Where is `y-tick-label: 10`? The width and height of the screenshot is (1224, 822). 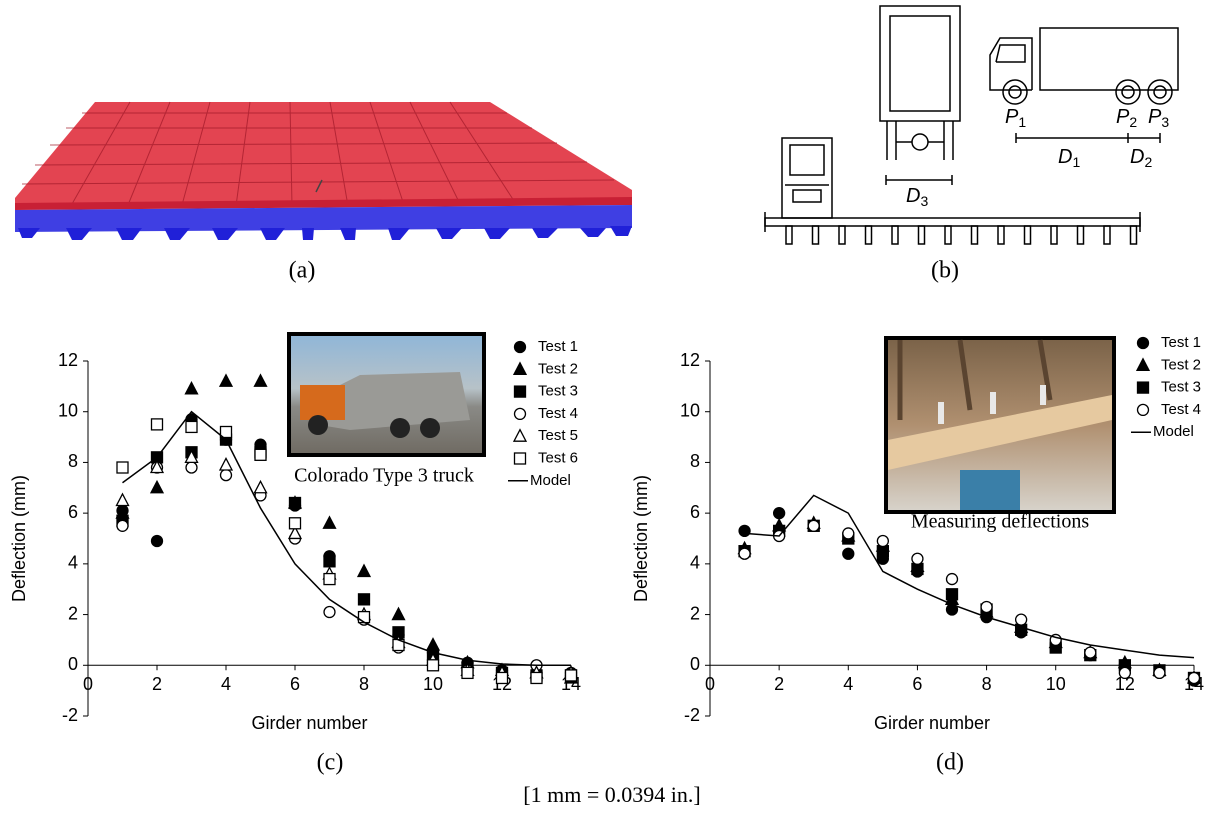
y-tick-label: 10 is located at coordinates (690, 410).